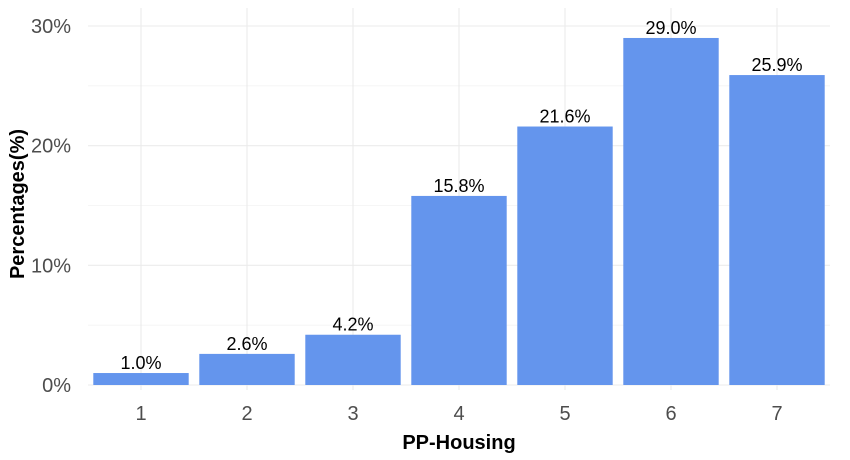 Image resolution: width=850 pixels, height=460 pixels. What do you see at coordinates (246, 344) in the screenshot?
I see `data-label-2: 2.6%` at bounding box center [246, 344].